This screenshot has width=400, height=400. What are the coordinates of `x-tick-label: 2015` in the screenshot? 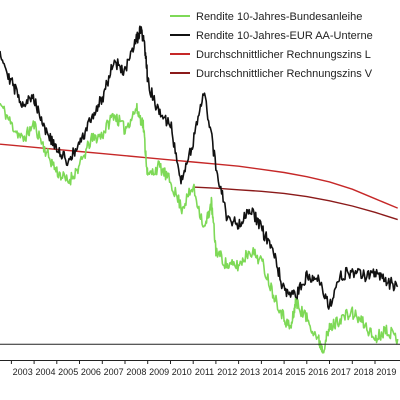 It's located at (295, 372).